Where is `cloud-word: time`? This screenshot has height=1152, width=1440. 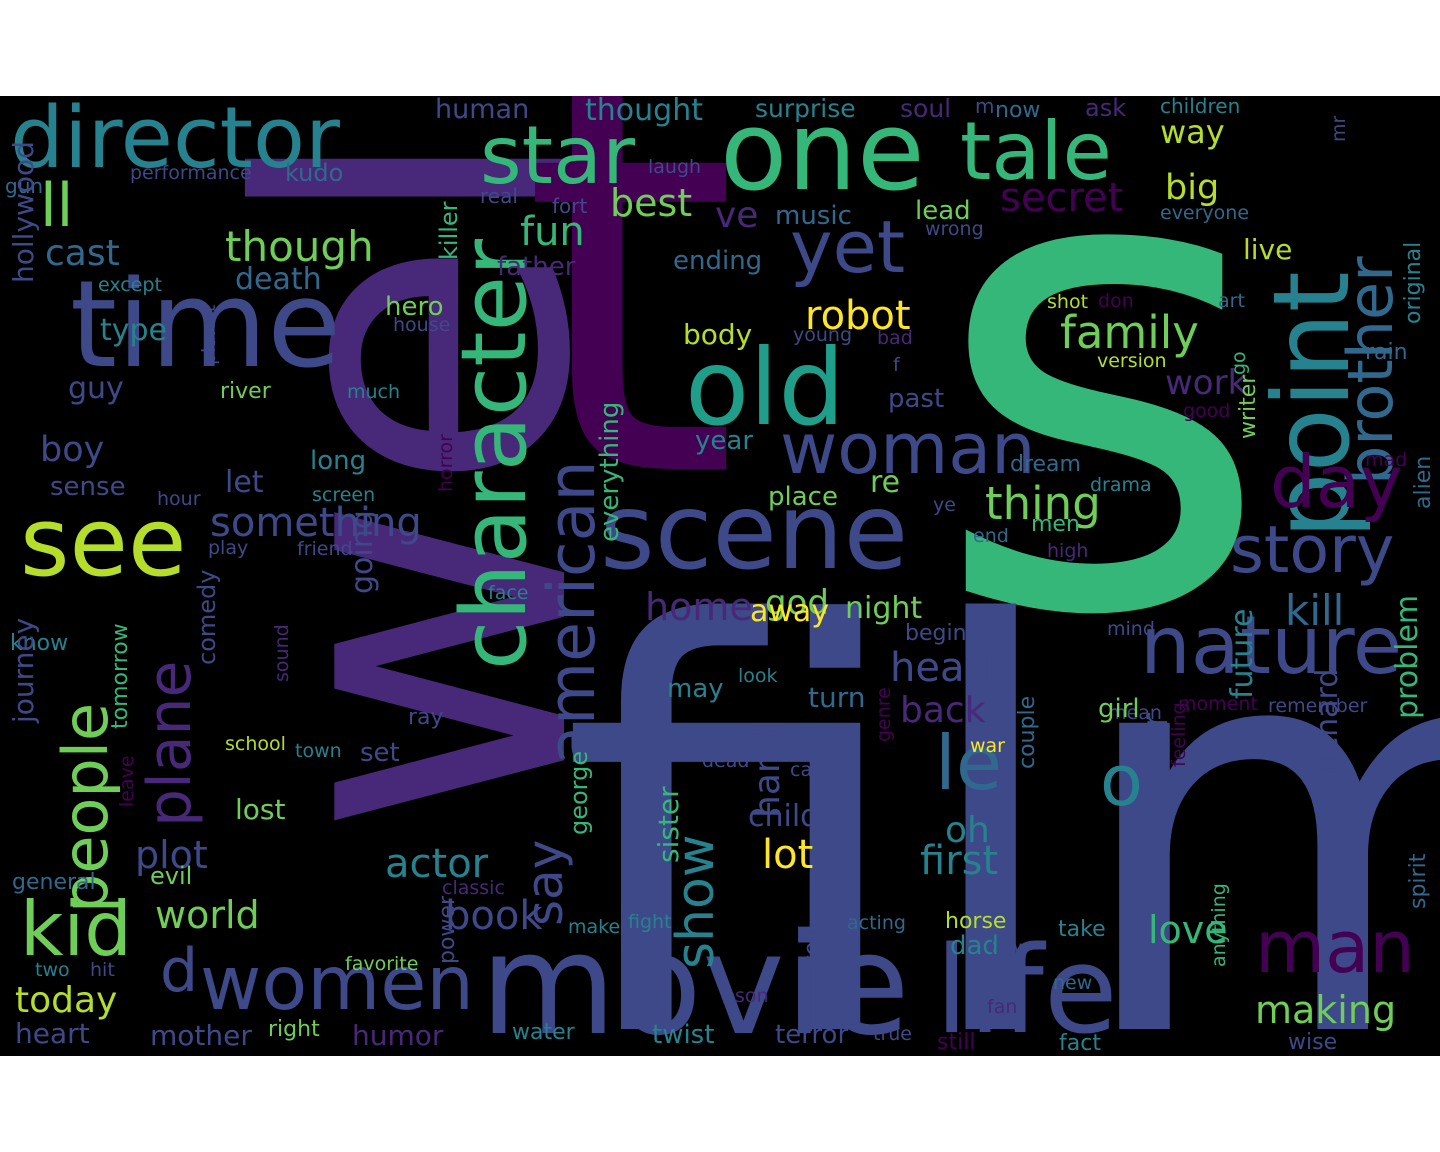 cloud-word: time is located at coordinates (206, 325).